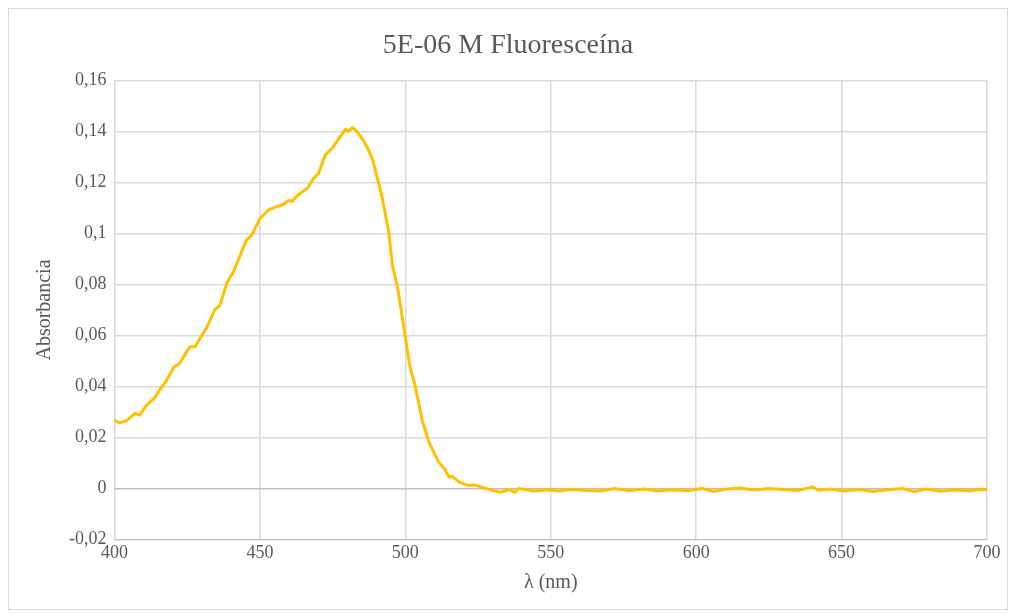 The width and height of the screenshot is (1014, 616). Describe the element at coordinates (260, 551) in the screenshot. I see `x-tick-label: 450` at that location.